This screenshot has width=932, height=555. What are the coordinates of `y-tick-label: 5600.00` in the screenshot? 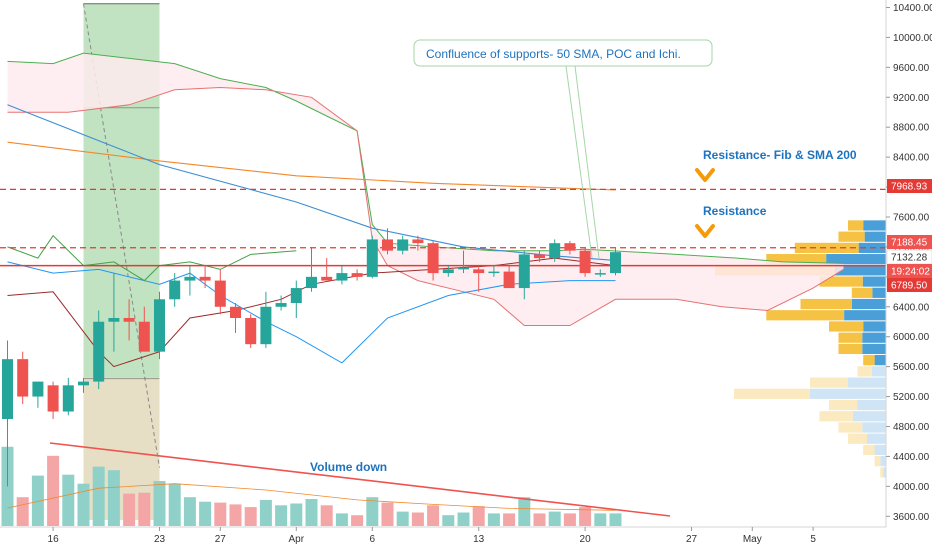 It's located at (911, 367).